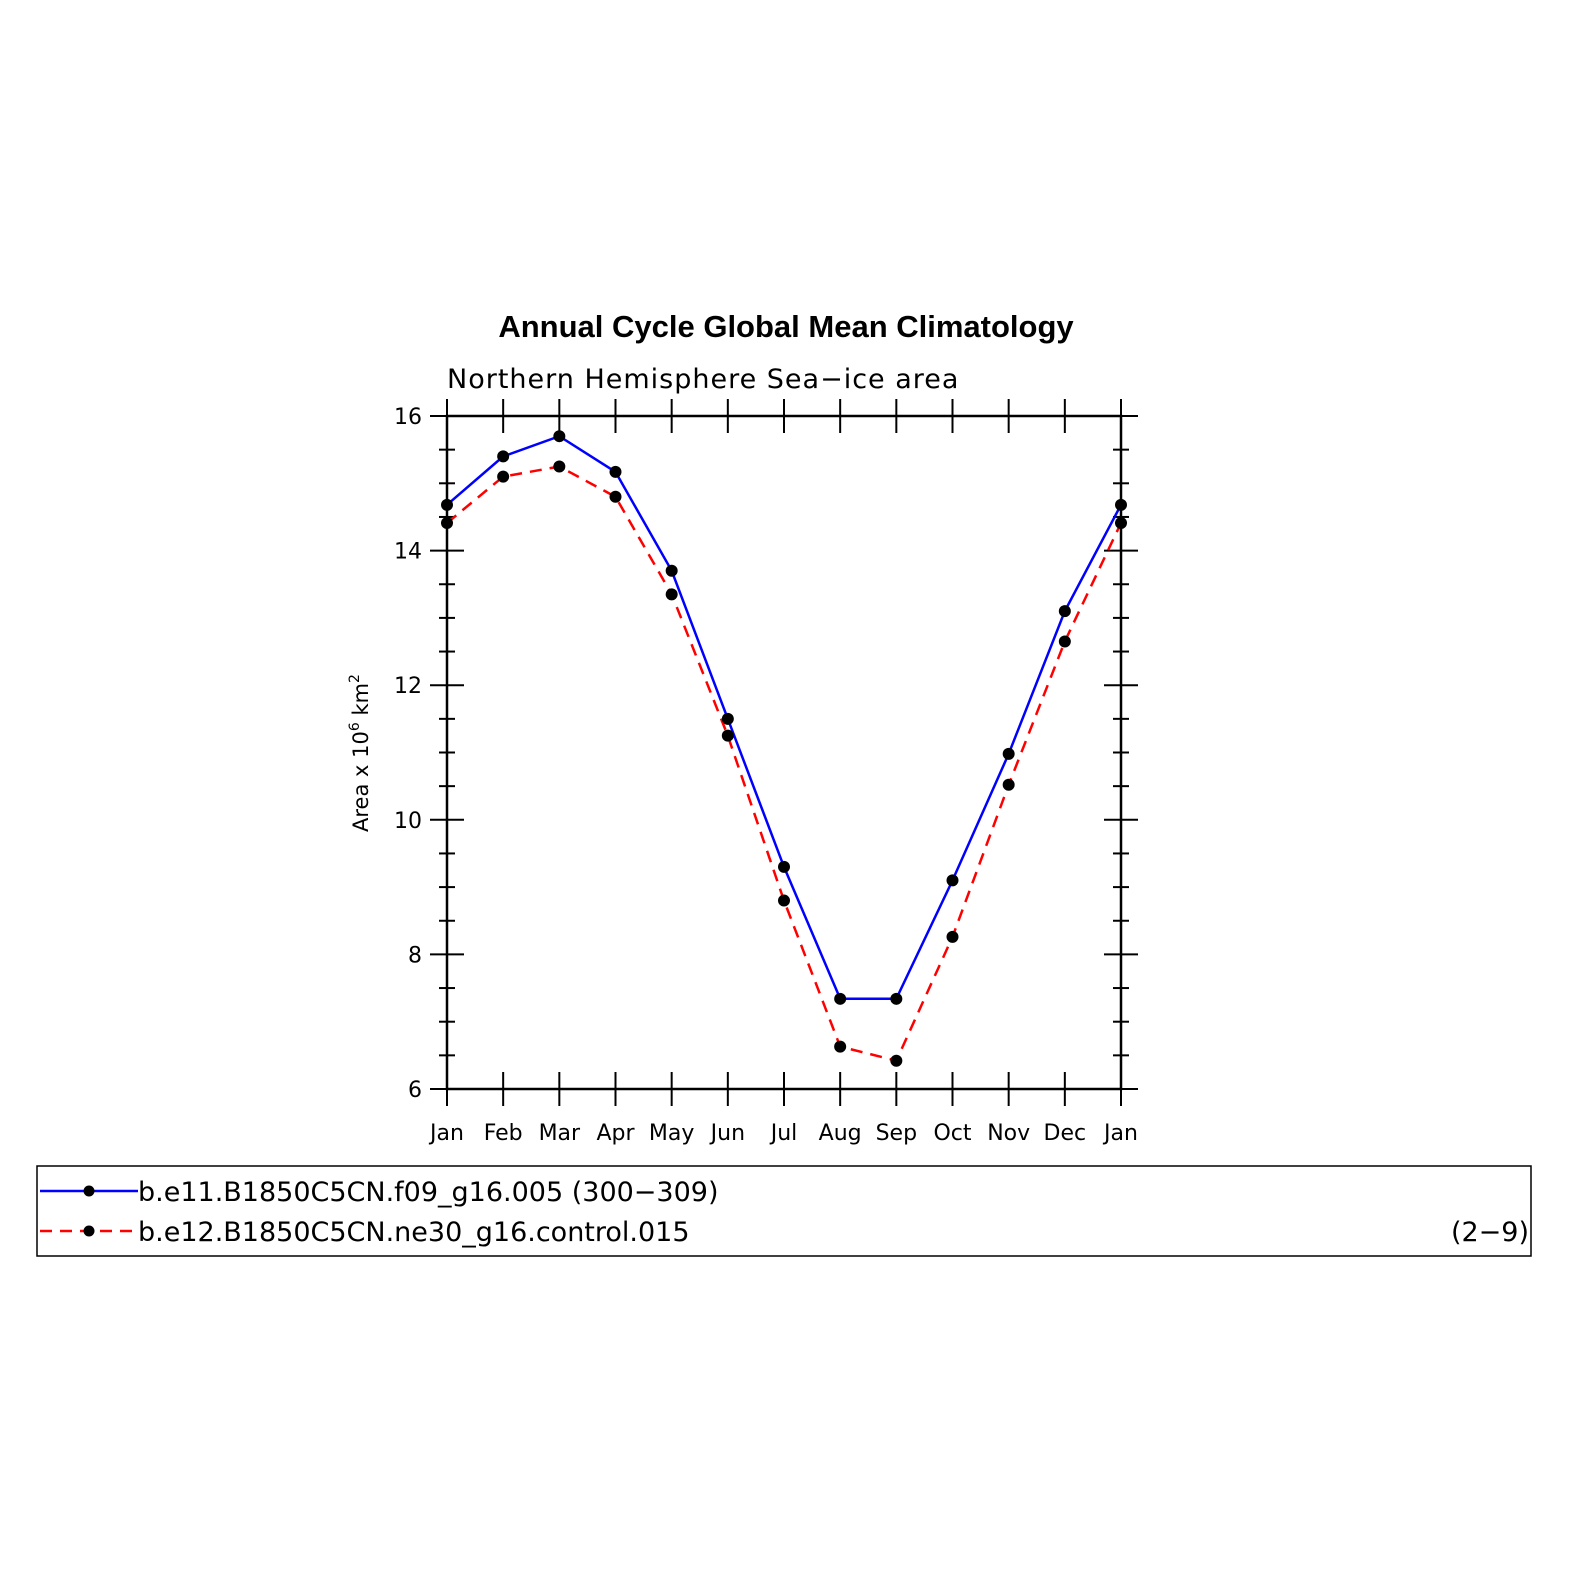 The height and width of the screenshot is (1575, 1575). I want to click on y-tick-label: 8, so click(415, 955).